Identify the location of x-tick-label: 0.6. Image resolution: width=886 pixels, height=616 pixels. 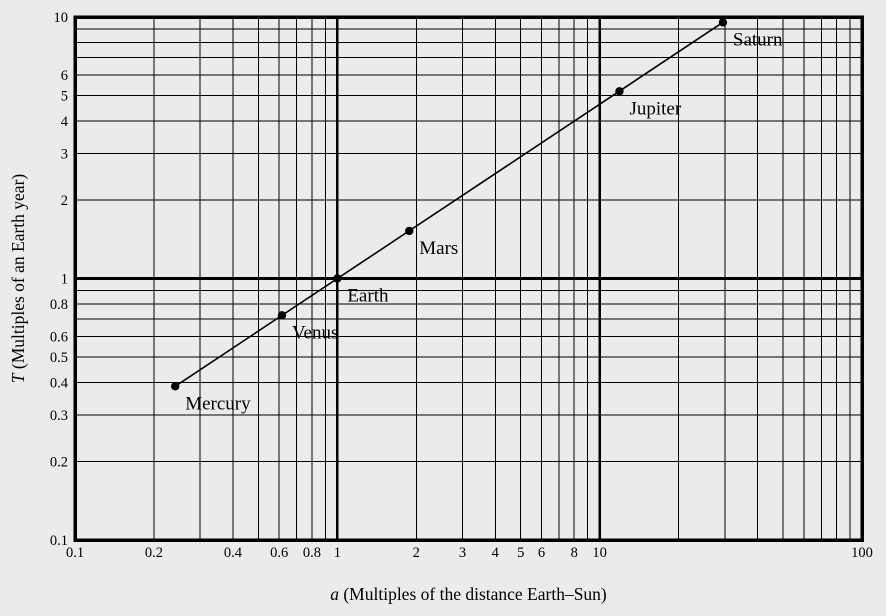
(279, 553).